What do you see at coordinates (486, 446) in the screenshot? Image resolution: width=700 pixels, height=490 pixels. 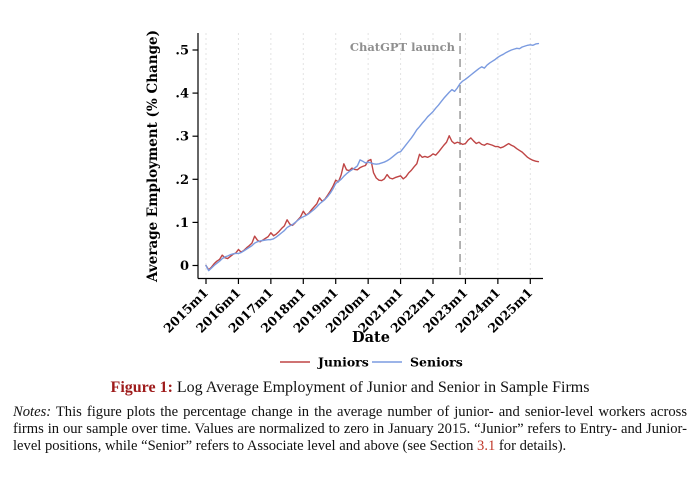 I see `section-link: 3.1` at bounding box center [486, 446].